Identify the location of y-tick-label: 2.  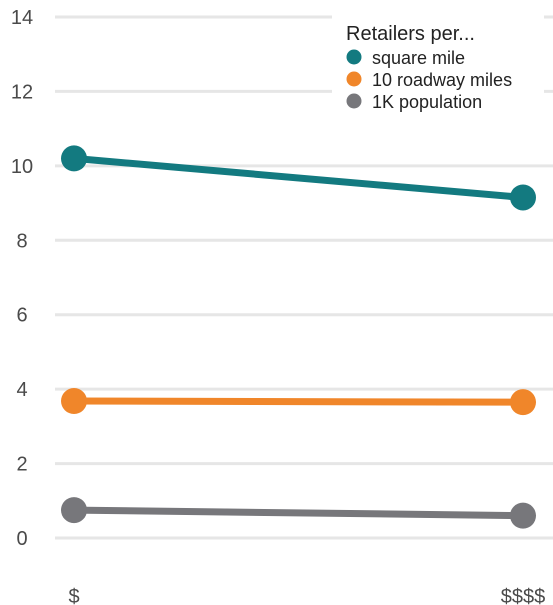
(21, 465).